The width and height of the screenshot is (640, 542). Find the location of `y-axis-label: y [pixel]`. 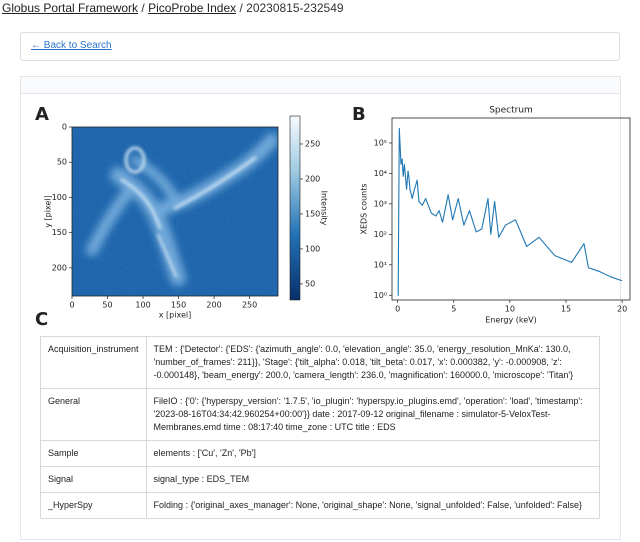

y-axis-label: y [pixel] is located at coordinates (48, 211).